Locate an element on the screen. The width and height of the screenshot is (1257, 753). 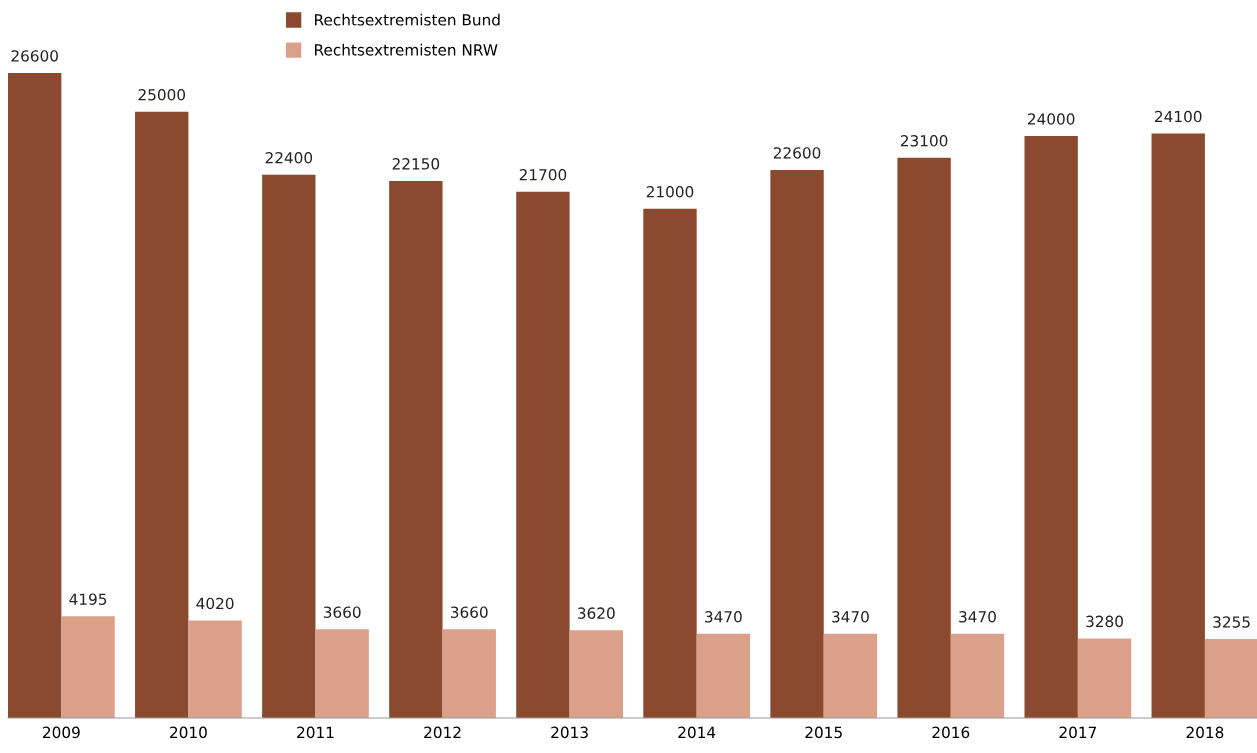
data-label: 4195 is located at coordinates (88, 599).